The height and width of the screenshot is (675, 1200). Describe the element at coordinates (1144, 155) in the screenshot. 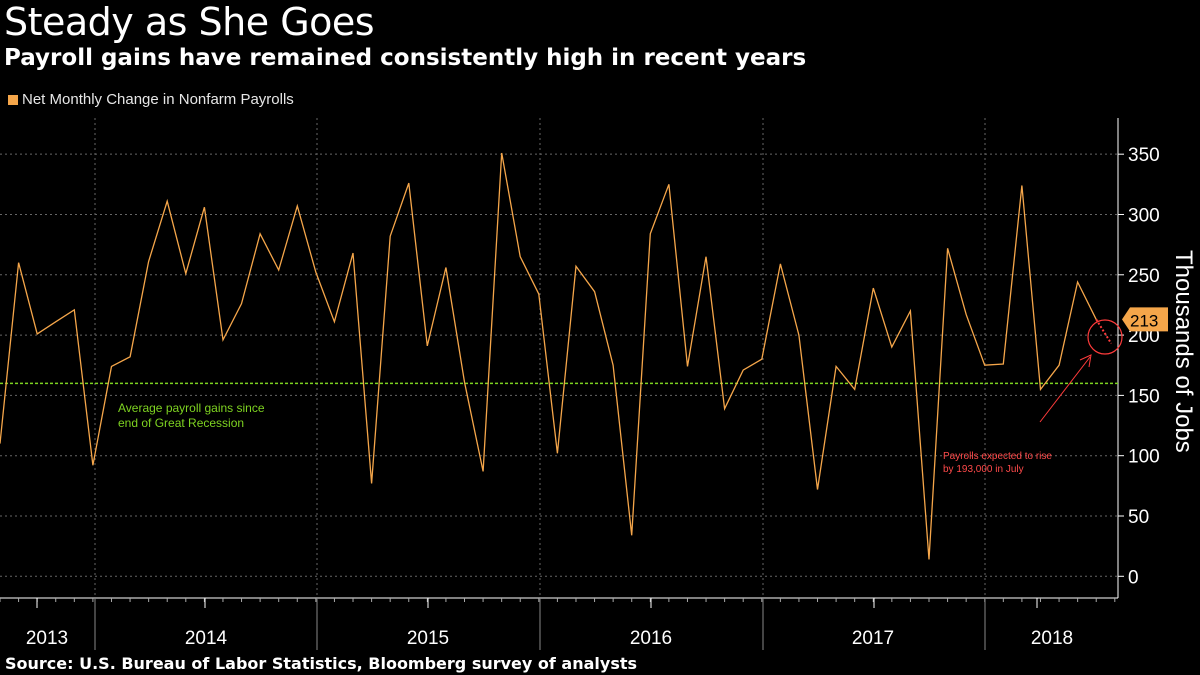

I see `y-tick-label: 350` at that location.